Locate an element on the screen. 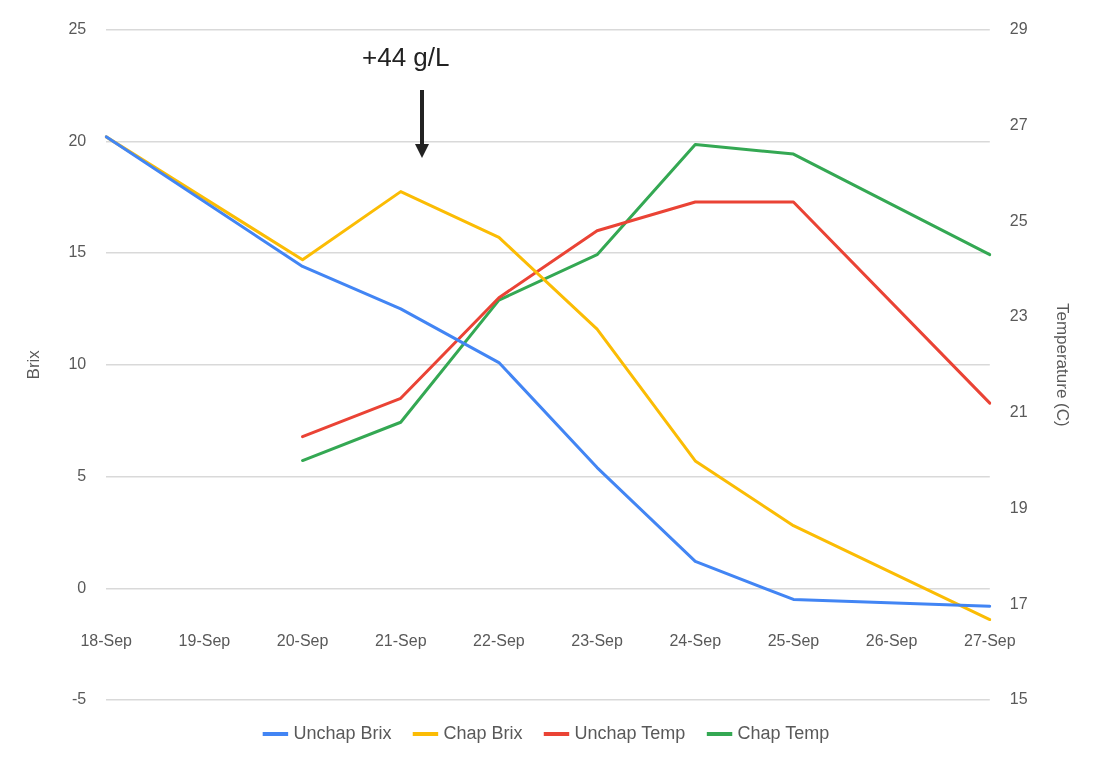  y-tick-label: 20 is located at coordinates (77, 140).